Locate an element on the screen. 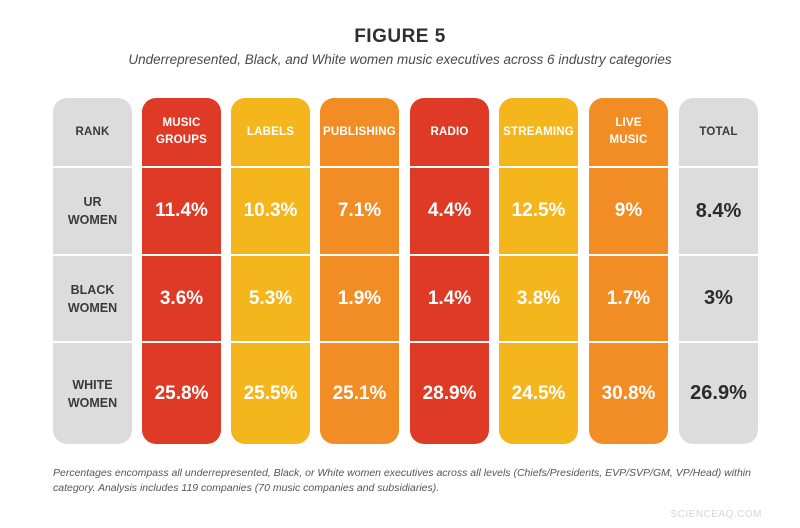 This screenshot has height=528, width=800. rank-header: RANK is located at coordinates (92, 131).